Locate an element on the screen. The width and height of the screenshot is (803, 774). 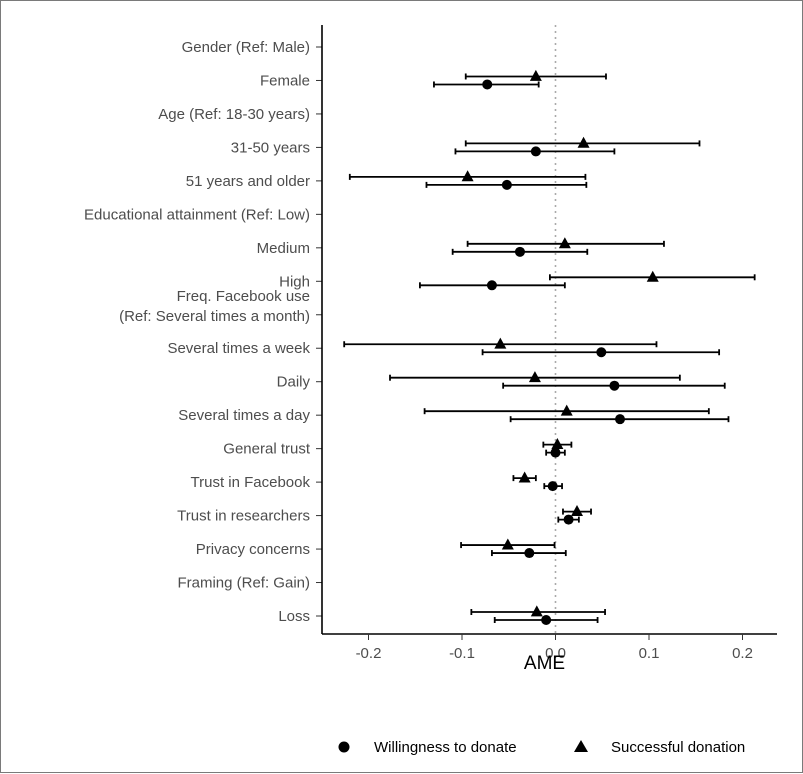
x-tick-label: -0.1 is located at coordinates (462, 653).